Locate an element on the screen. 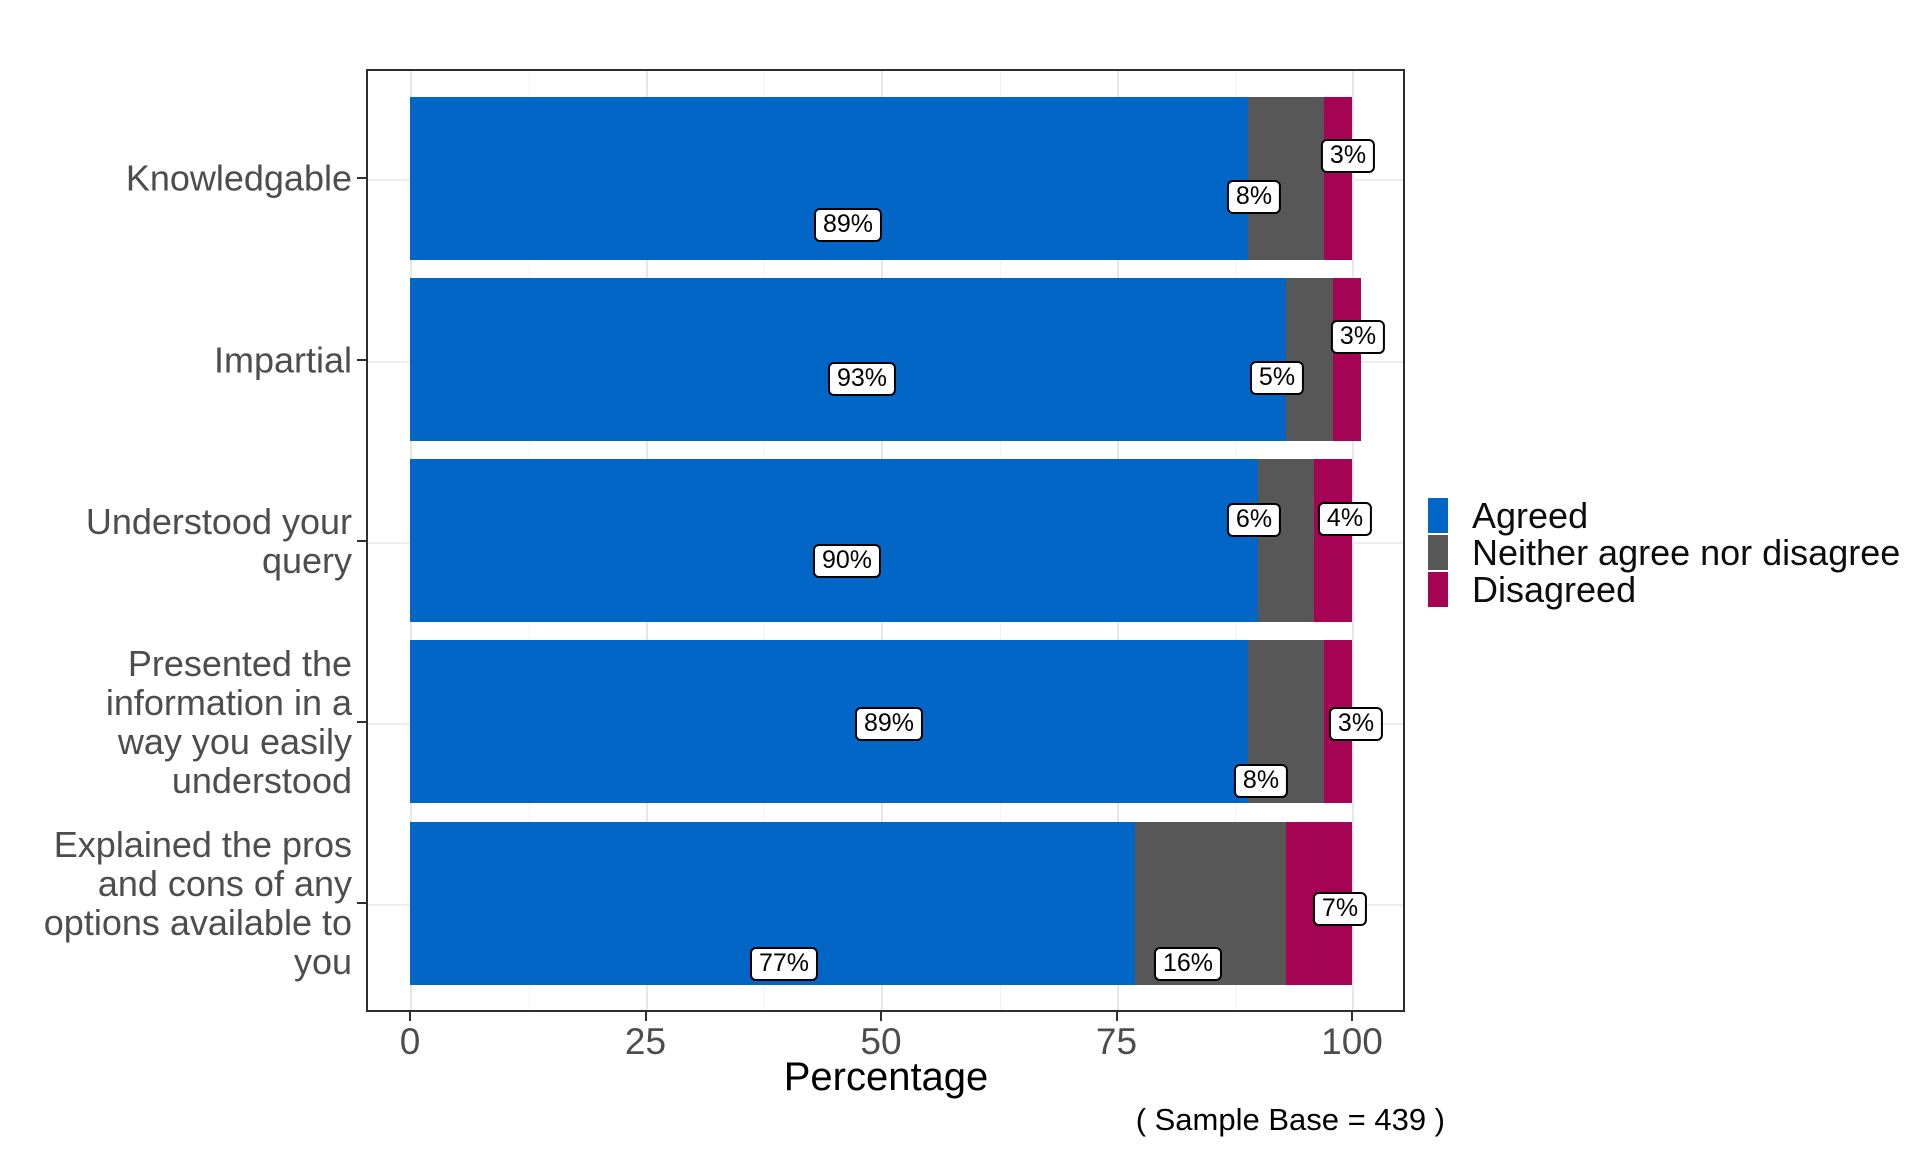 The height and width of the screenshot is (1152, 1920). legend-item: Agreed is located at coordinates (1664, 515).